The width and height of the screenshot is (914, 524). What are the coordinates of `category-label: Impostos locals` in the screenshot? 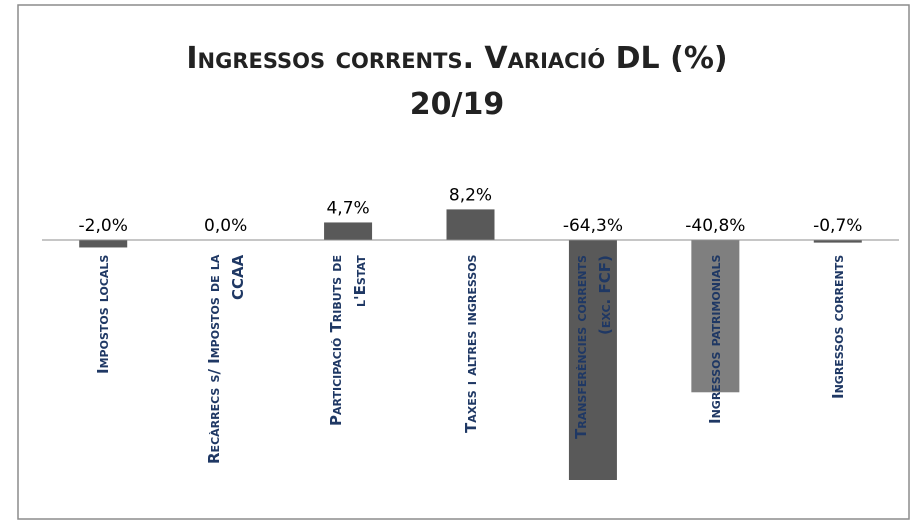 It's located at (103, 315).